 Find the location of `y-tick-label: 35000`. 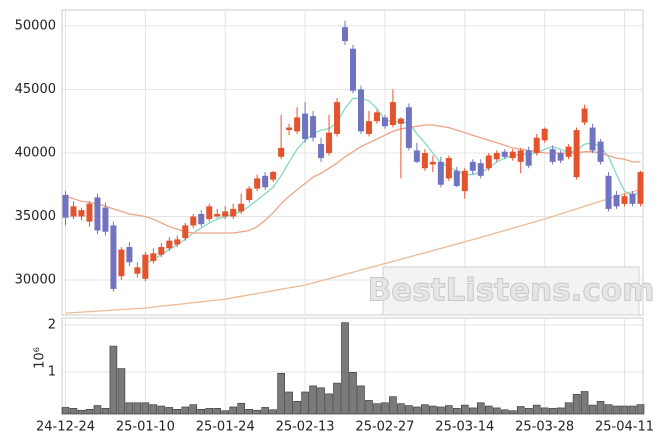

y-tick-label: 35000 is located at coordinates (35, 216).